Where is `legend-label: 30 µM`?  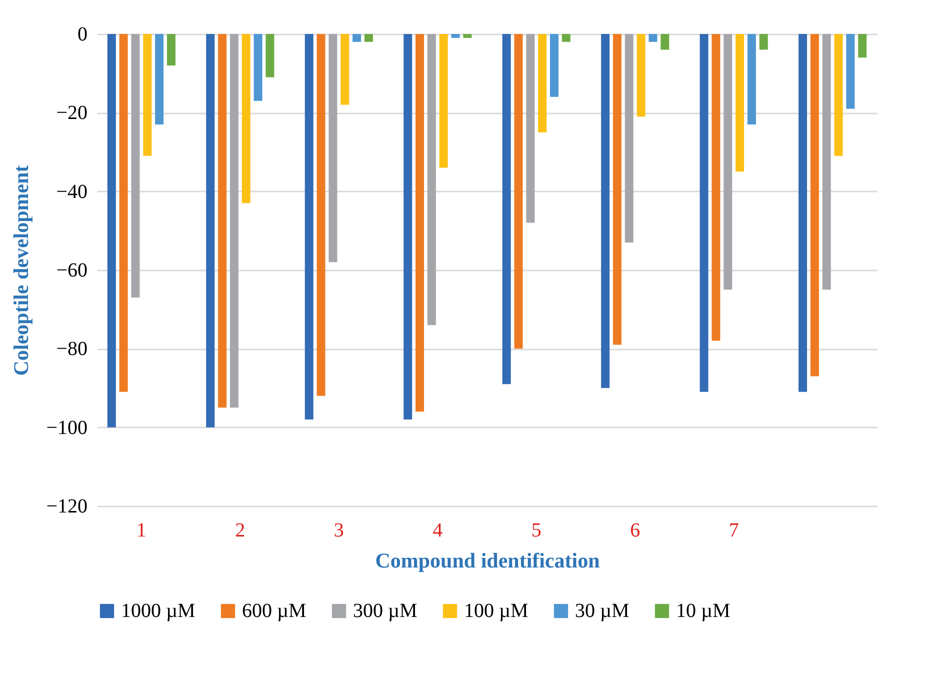 legend-label: 30 µM is located at coordinates (602, 611).